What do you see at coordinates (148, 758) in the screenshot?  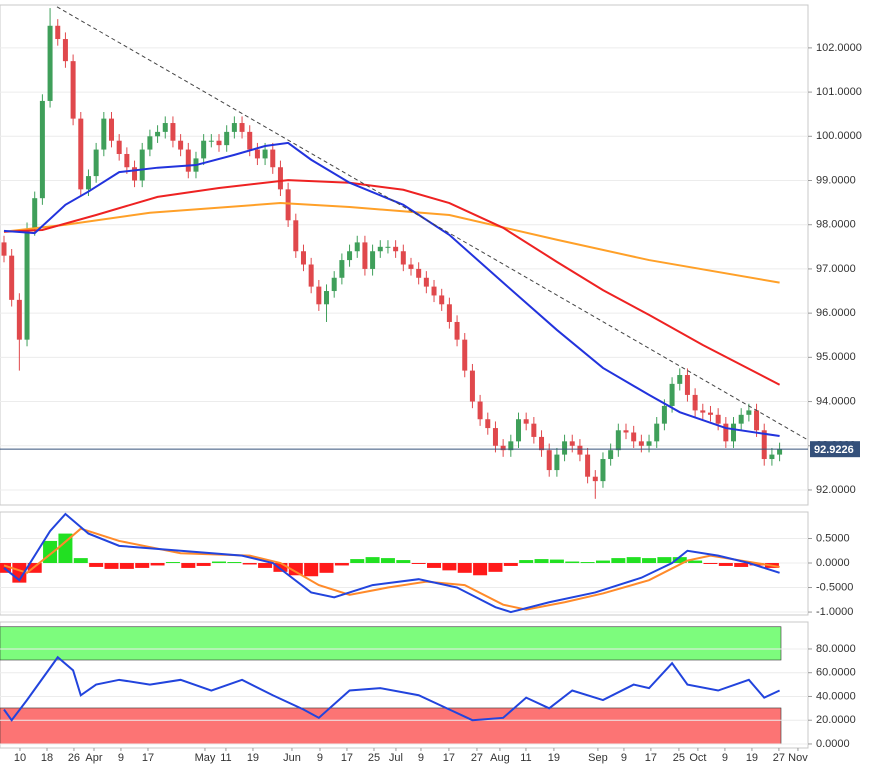 I see `x-tick-label: 17` at bounding box center [148, 758].